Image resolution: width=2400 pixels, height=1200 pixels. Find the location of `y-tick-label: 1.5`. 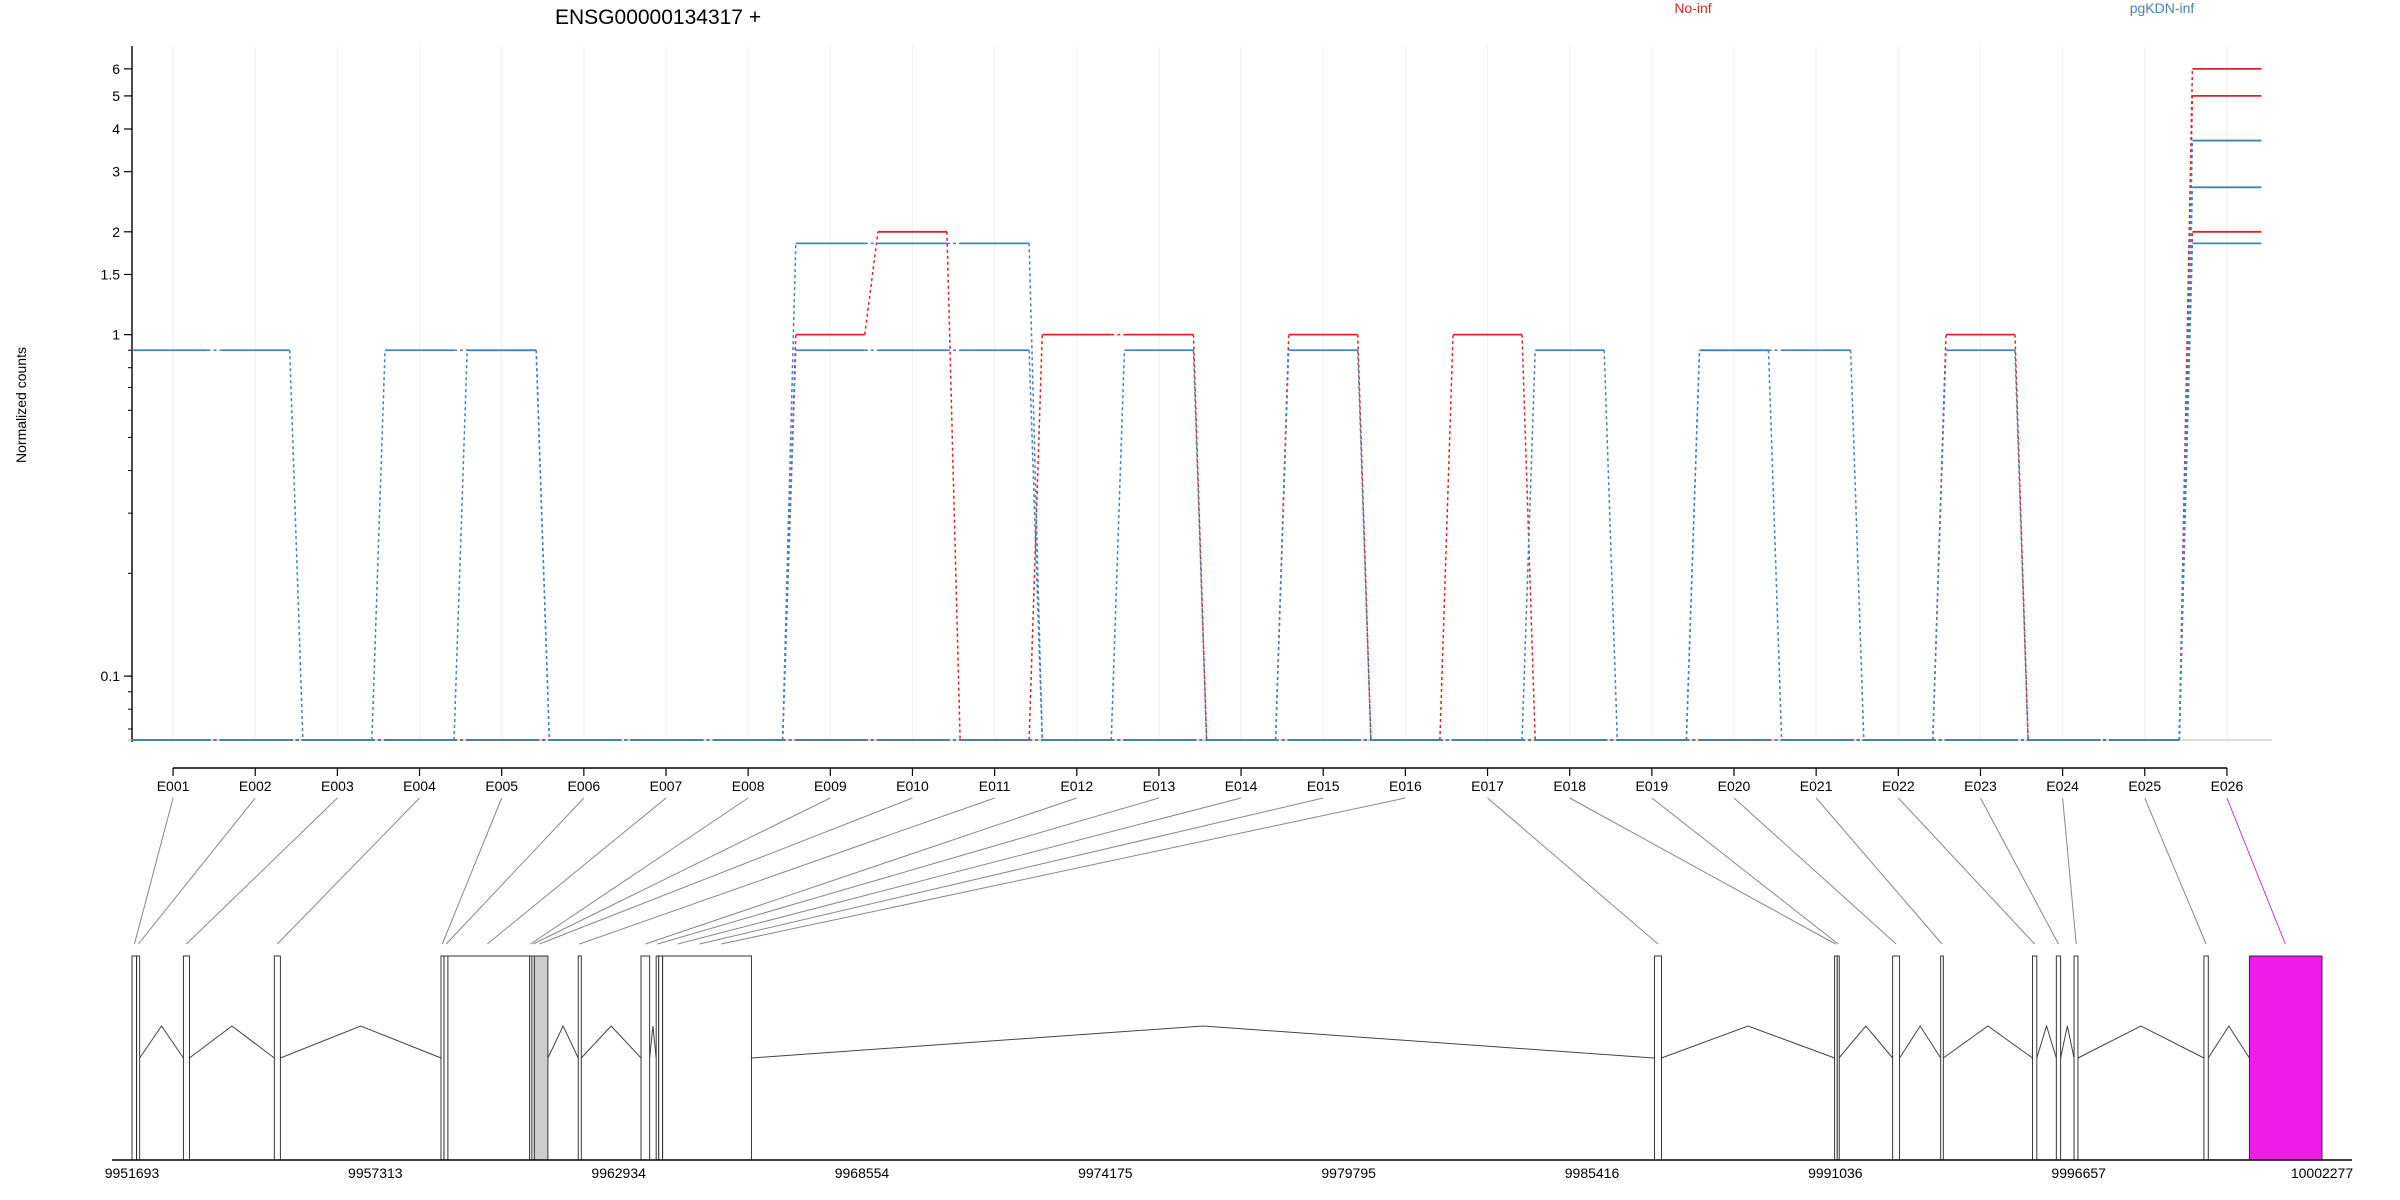

y-tick-label: 1.5 is located at coordinates (111, 274).